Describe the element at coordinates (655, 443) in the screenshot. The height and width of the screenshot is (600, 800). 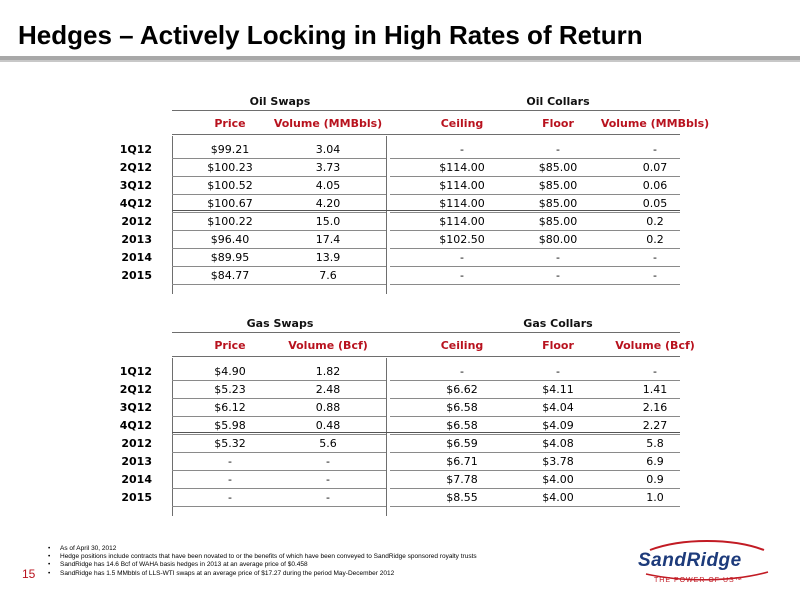
I see `cell-cvolume: 5.8` at that location.